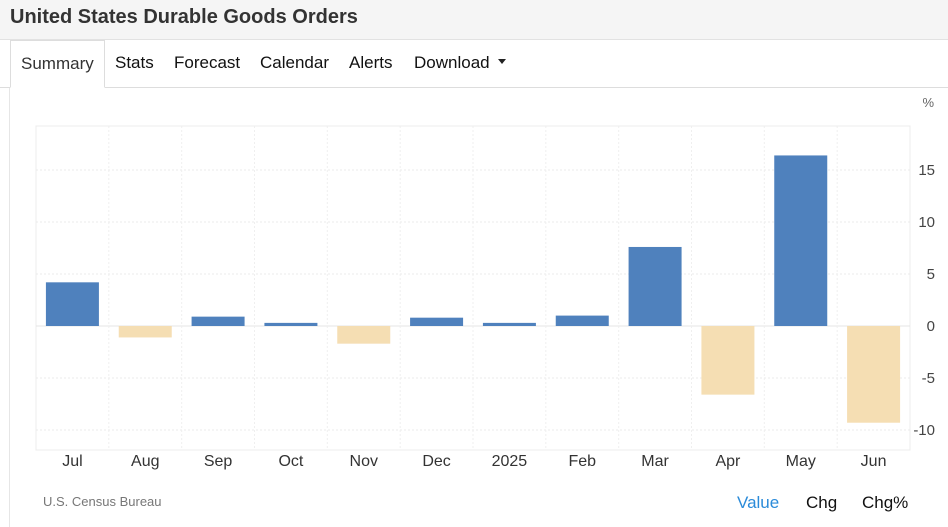 The image size is (948, 527). What do you see at coordinates (364, 461) in the screenshot?
I see `x-tick-label: Nov` at bounding box center [364, 461].